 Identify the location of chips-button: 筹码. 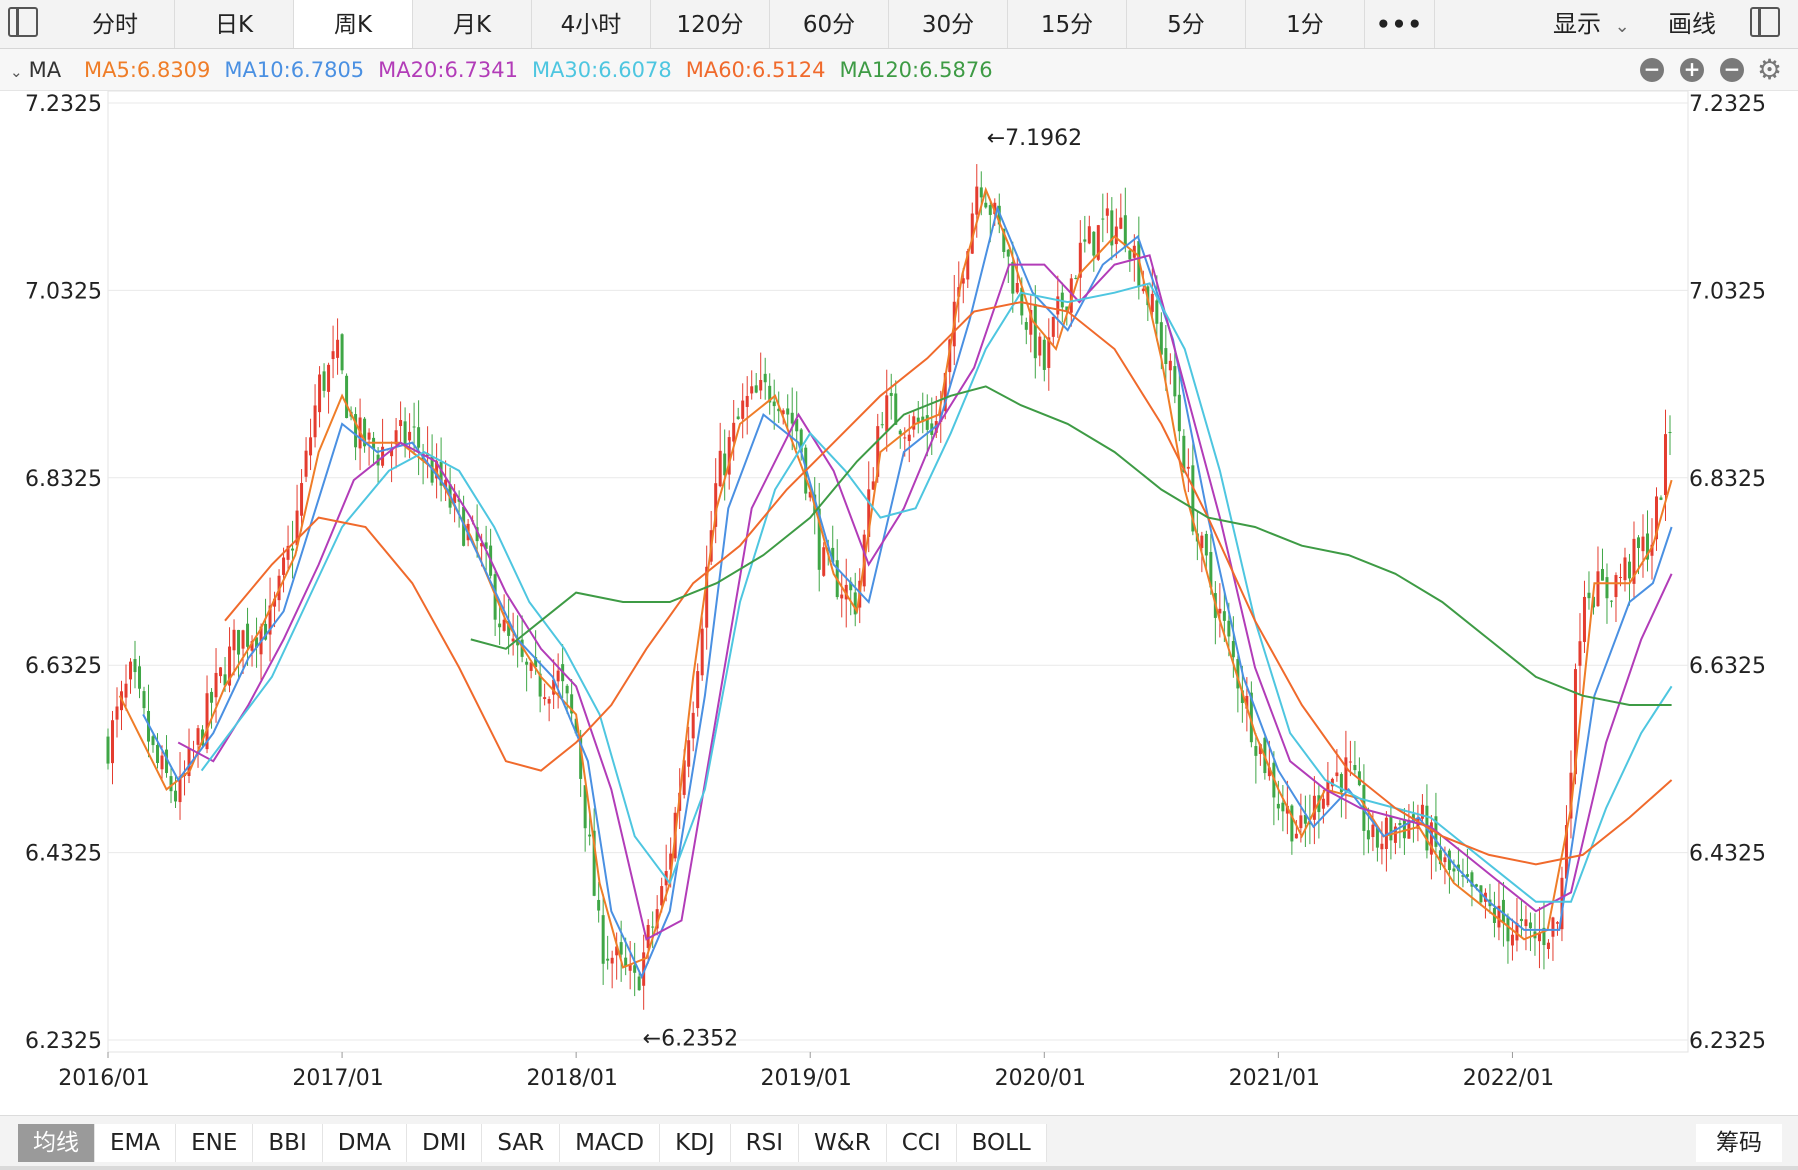
(1739, 1143).